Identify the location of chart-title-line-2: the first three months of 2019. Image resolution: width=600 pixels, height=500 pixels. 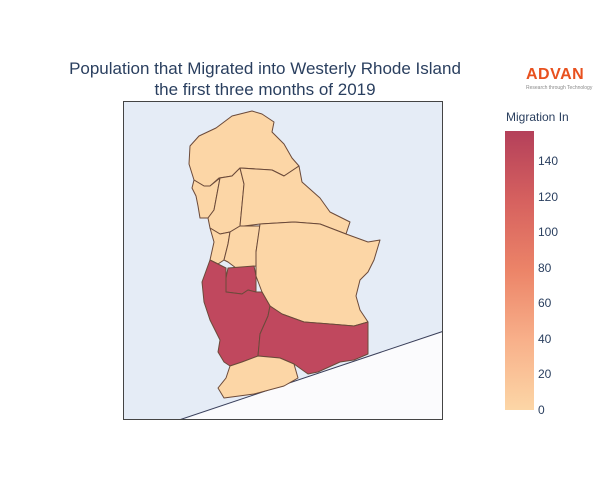
(265, 89).